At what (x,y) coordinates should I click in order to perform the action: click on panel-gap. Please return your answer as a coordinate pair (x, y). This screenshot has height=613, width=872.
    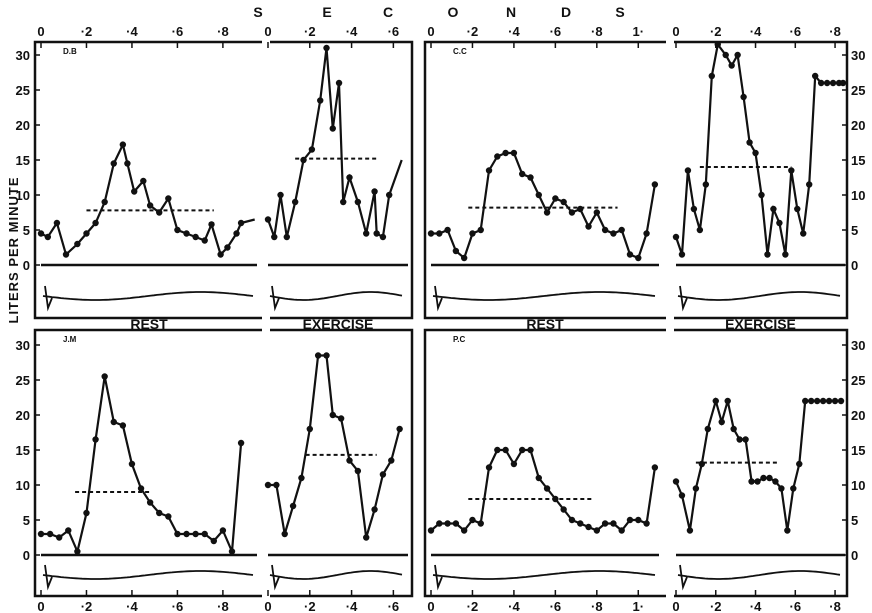
    Looking at the image, I should click on (266, 180).